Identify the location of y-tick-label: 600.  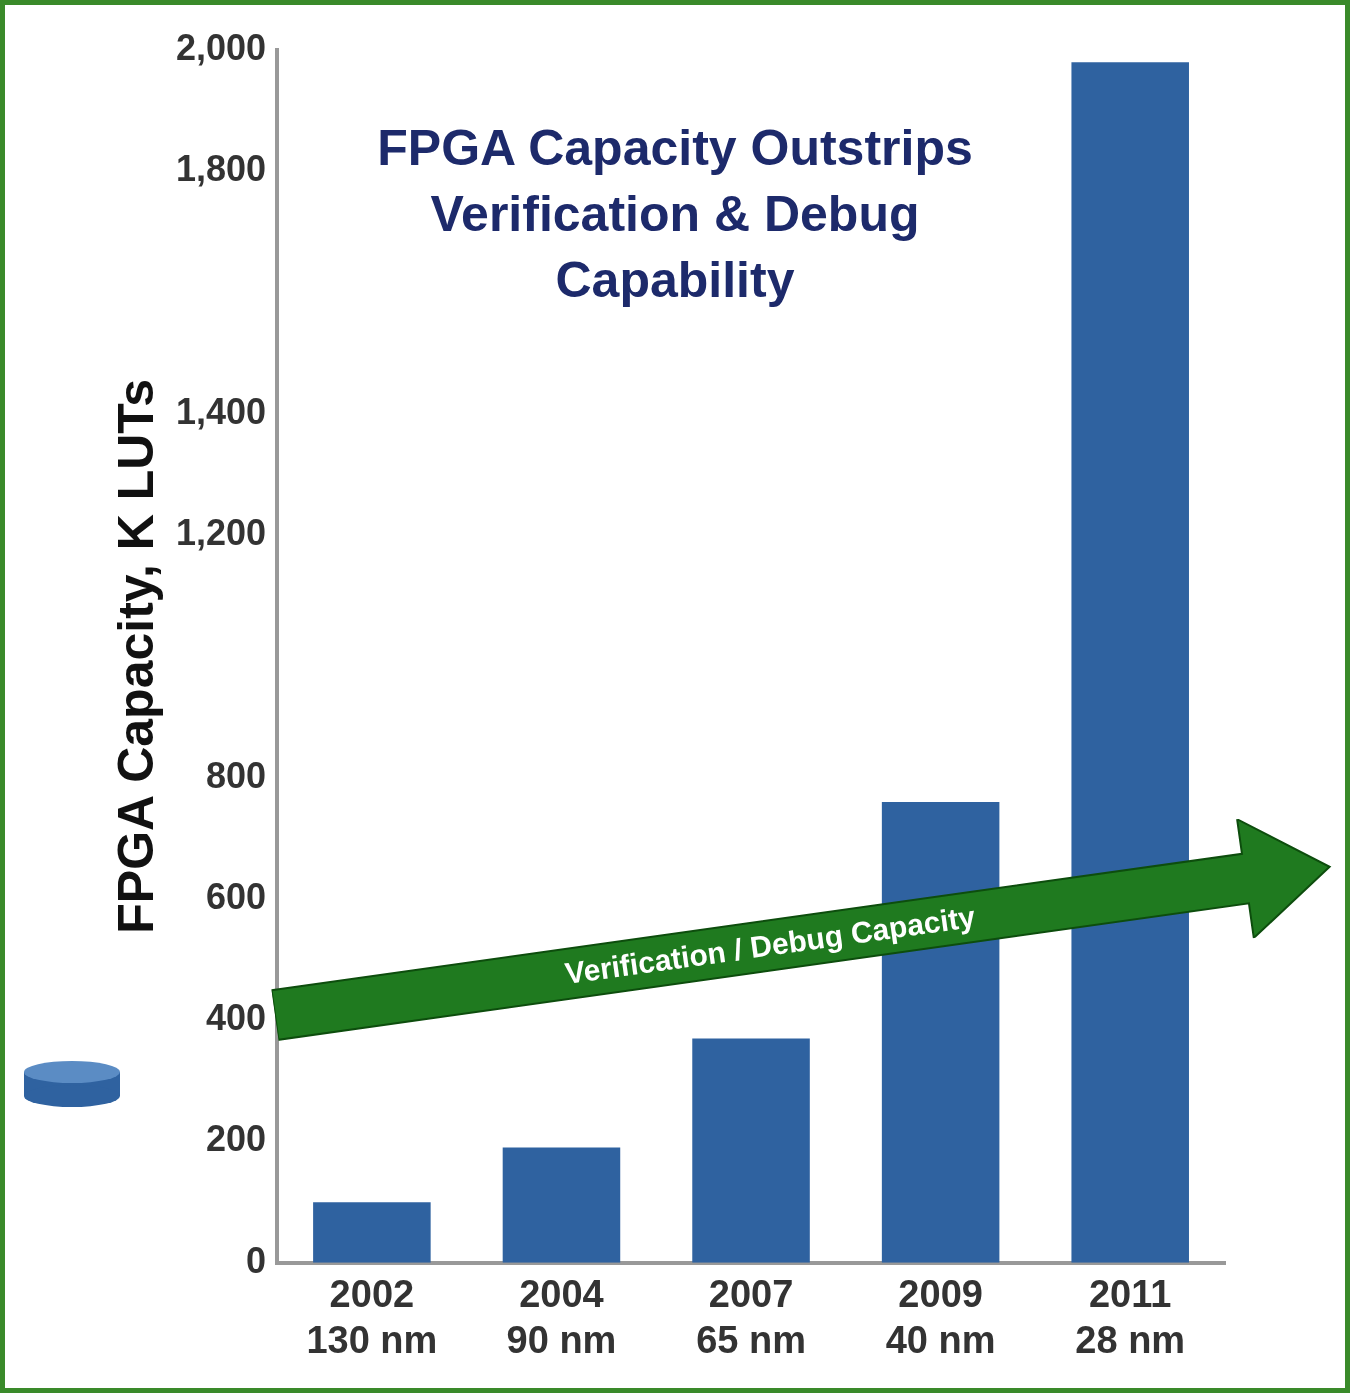
(236, 896).